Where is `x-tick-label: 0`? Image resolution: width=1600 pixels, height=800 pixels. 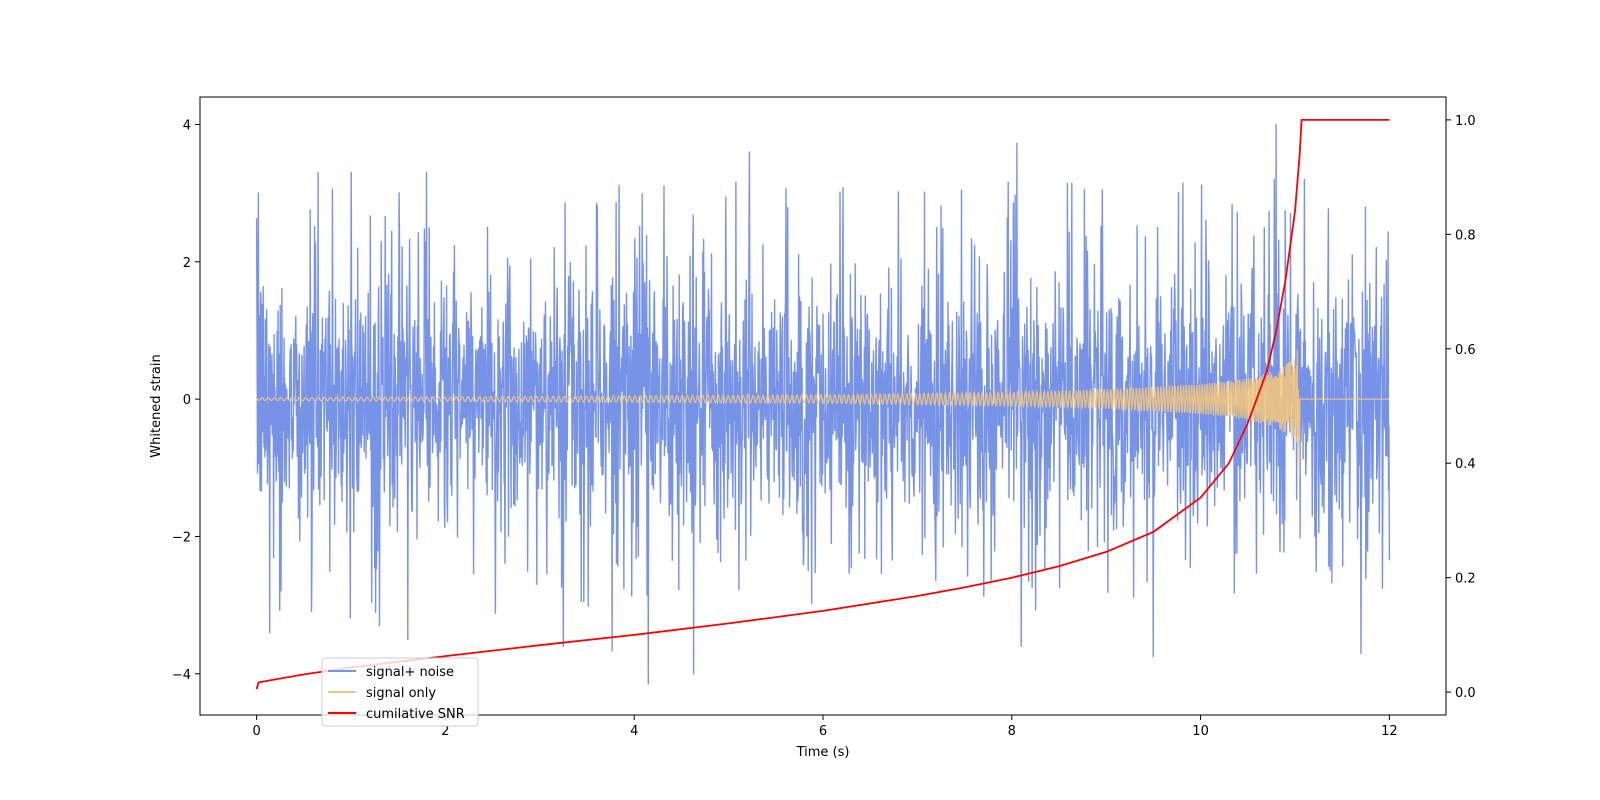 x-tick-label: 0 is located at coordinates (256, 731).